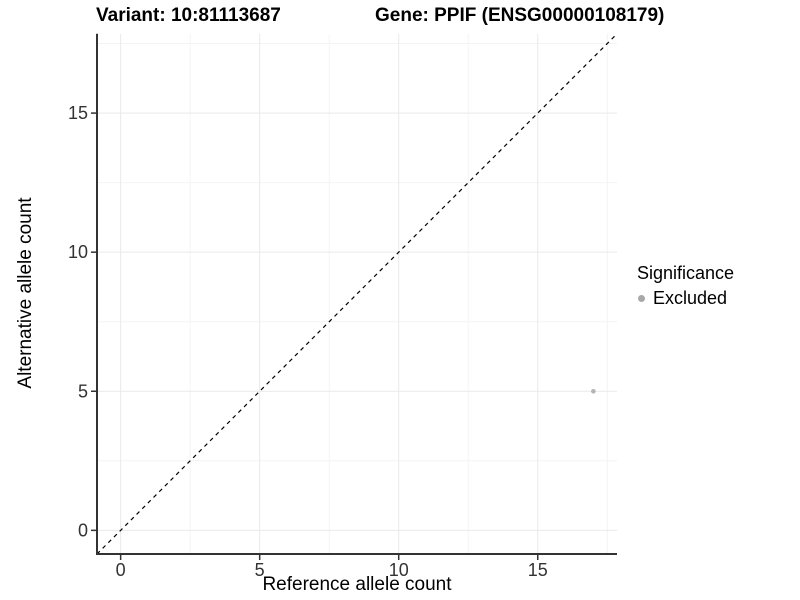 This screenshot has height=600, width=800. Describe the element at coordinates (78, 252) in the screenshot. I see `y-tick-label: 10` at that location.